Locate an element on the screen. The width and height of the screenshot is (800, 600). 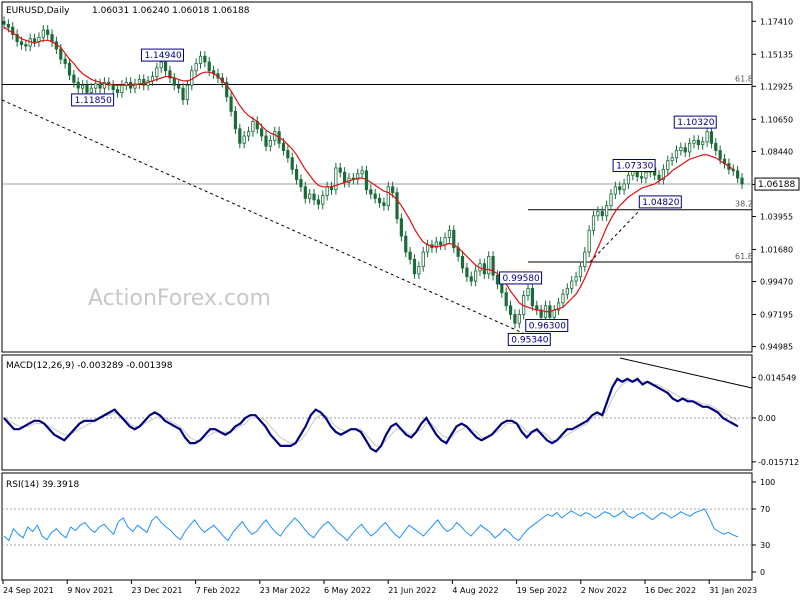
price-ohlc: 1.06031 1.06240 1.06018 1.06188 is located at coordinates (171, 11).